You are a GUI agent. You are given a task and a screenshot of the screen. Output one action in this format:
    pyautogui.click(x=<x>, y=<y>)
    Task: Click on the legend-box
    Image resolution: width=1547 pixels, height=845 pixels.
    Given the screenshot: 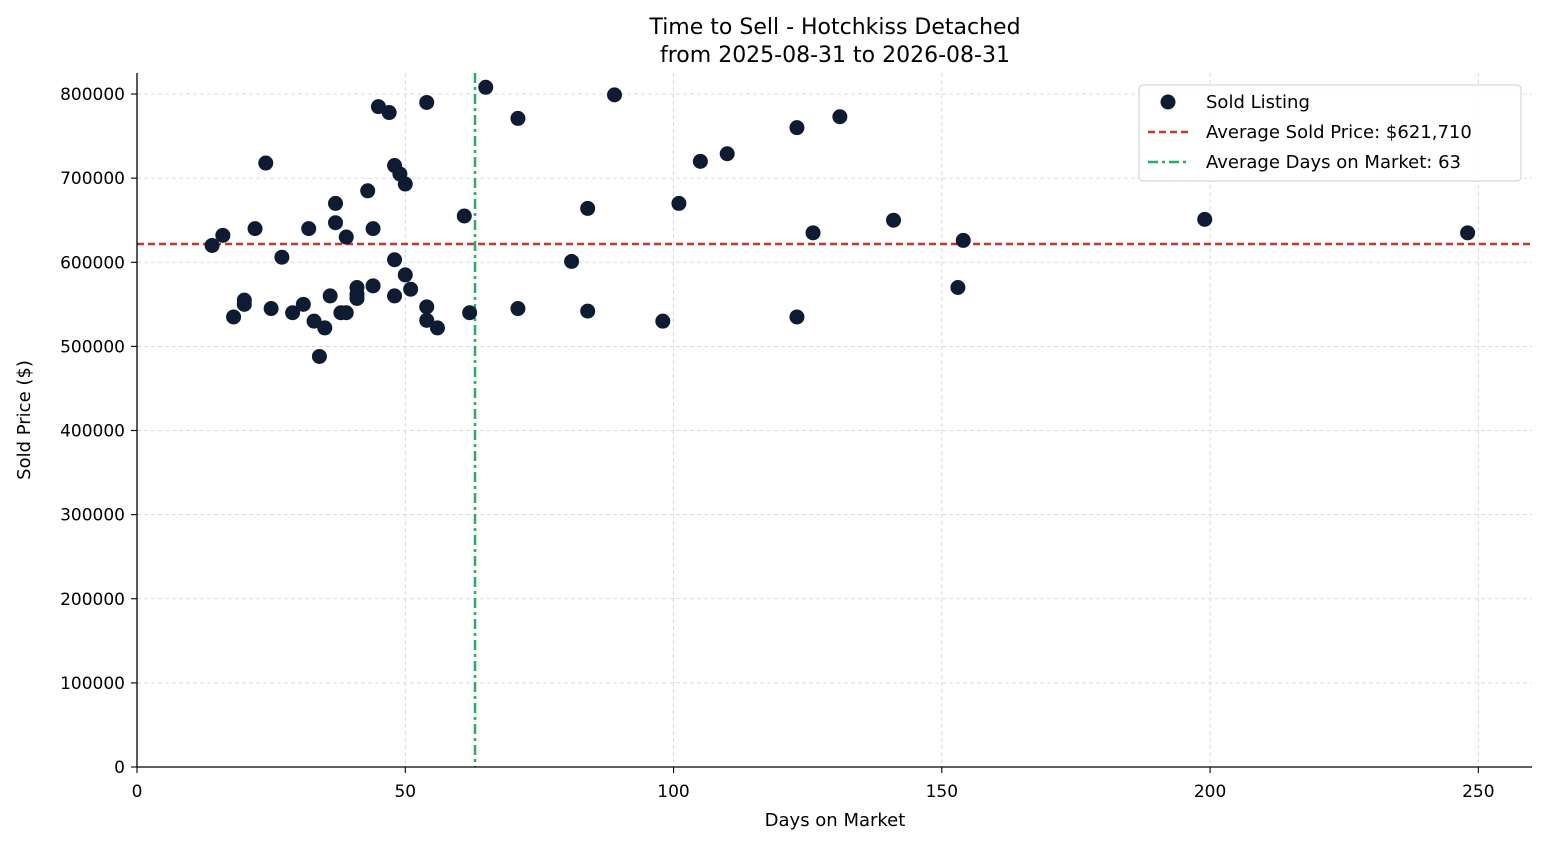 What is the action you would take?
    pyautogui.click(x=1330, y=133)
    